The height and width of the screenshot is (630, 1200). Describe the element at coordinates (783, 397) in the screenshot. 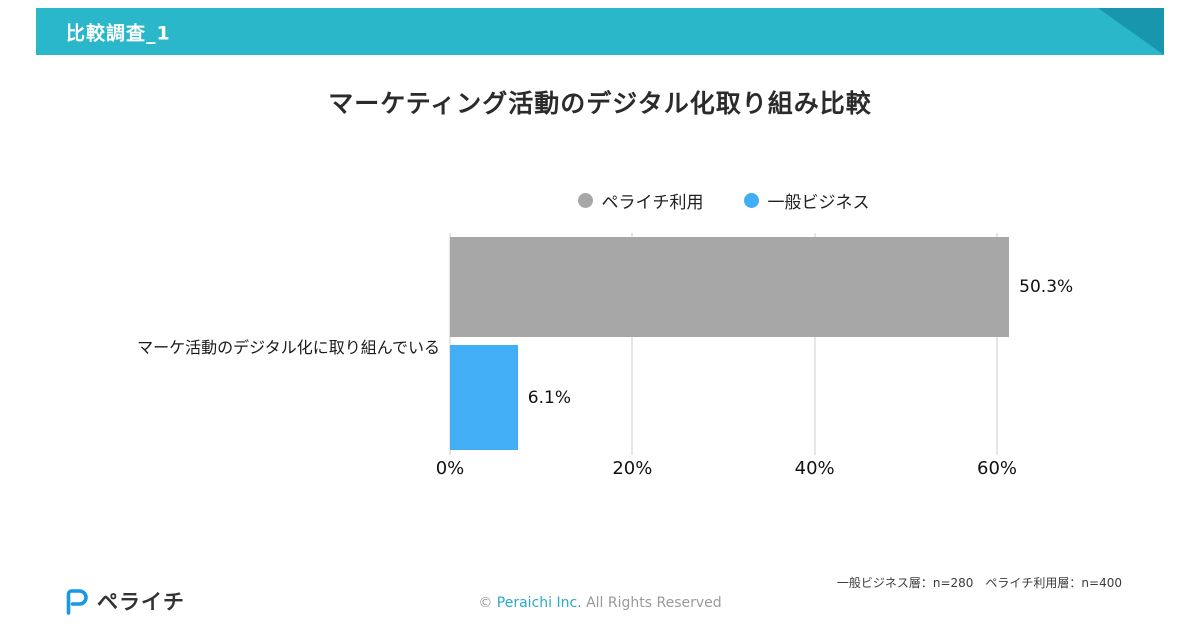

I see `bar-row-general: 6.1%` at that location.